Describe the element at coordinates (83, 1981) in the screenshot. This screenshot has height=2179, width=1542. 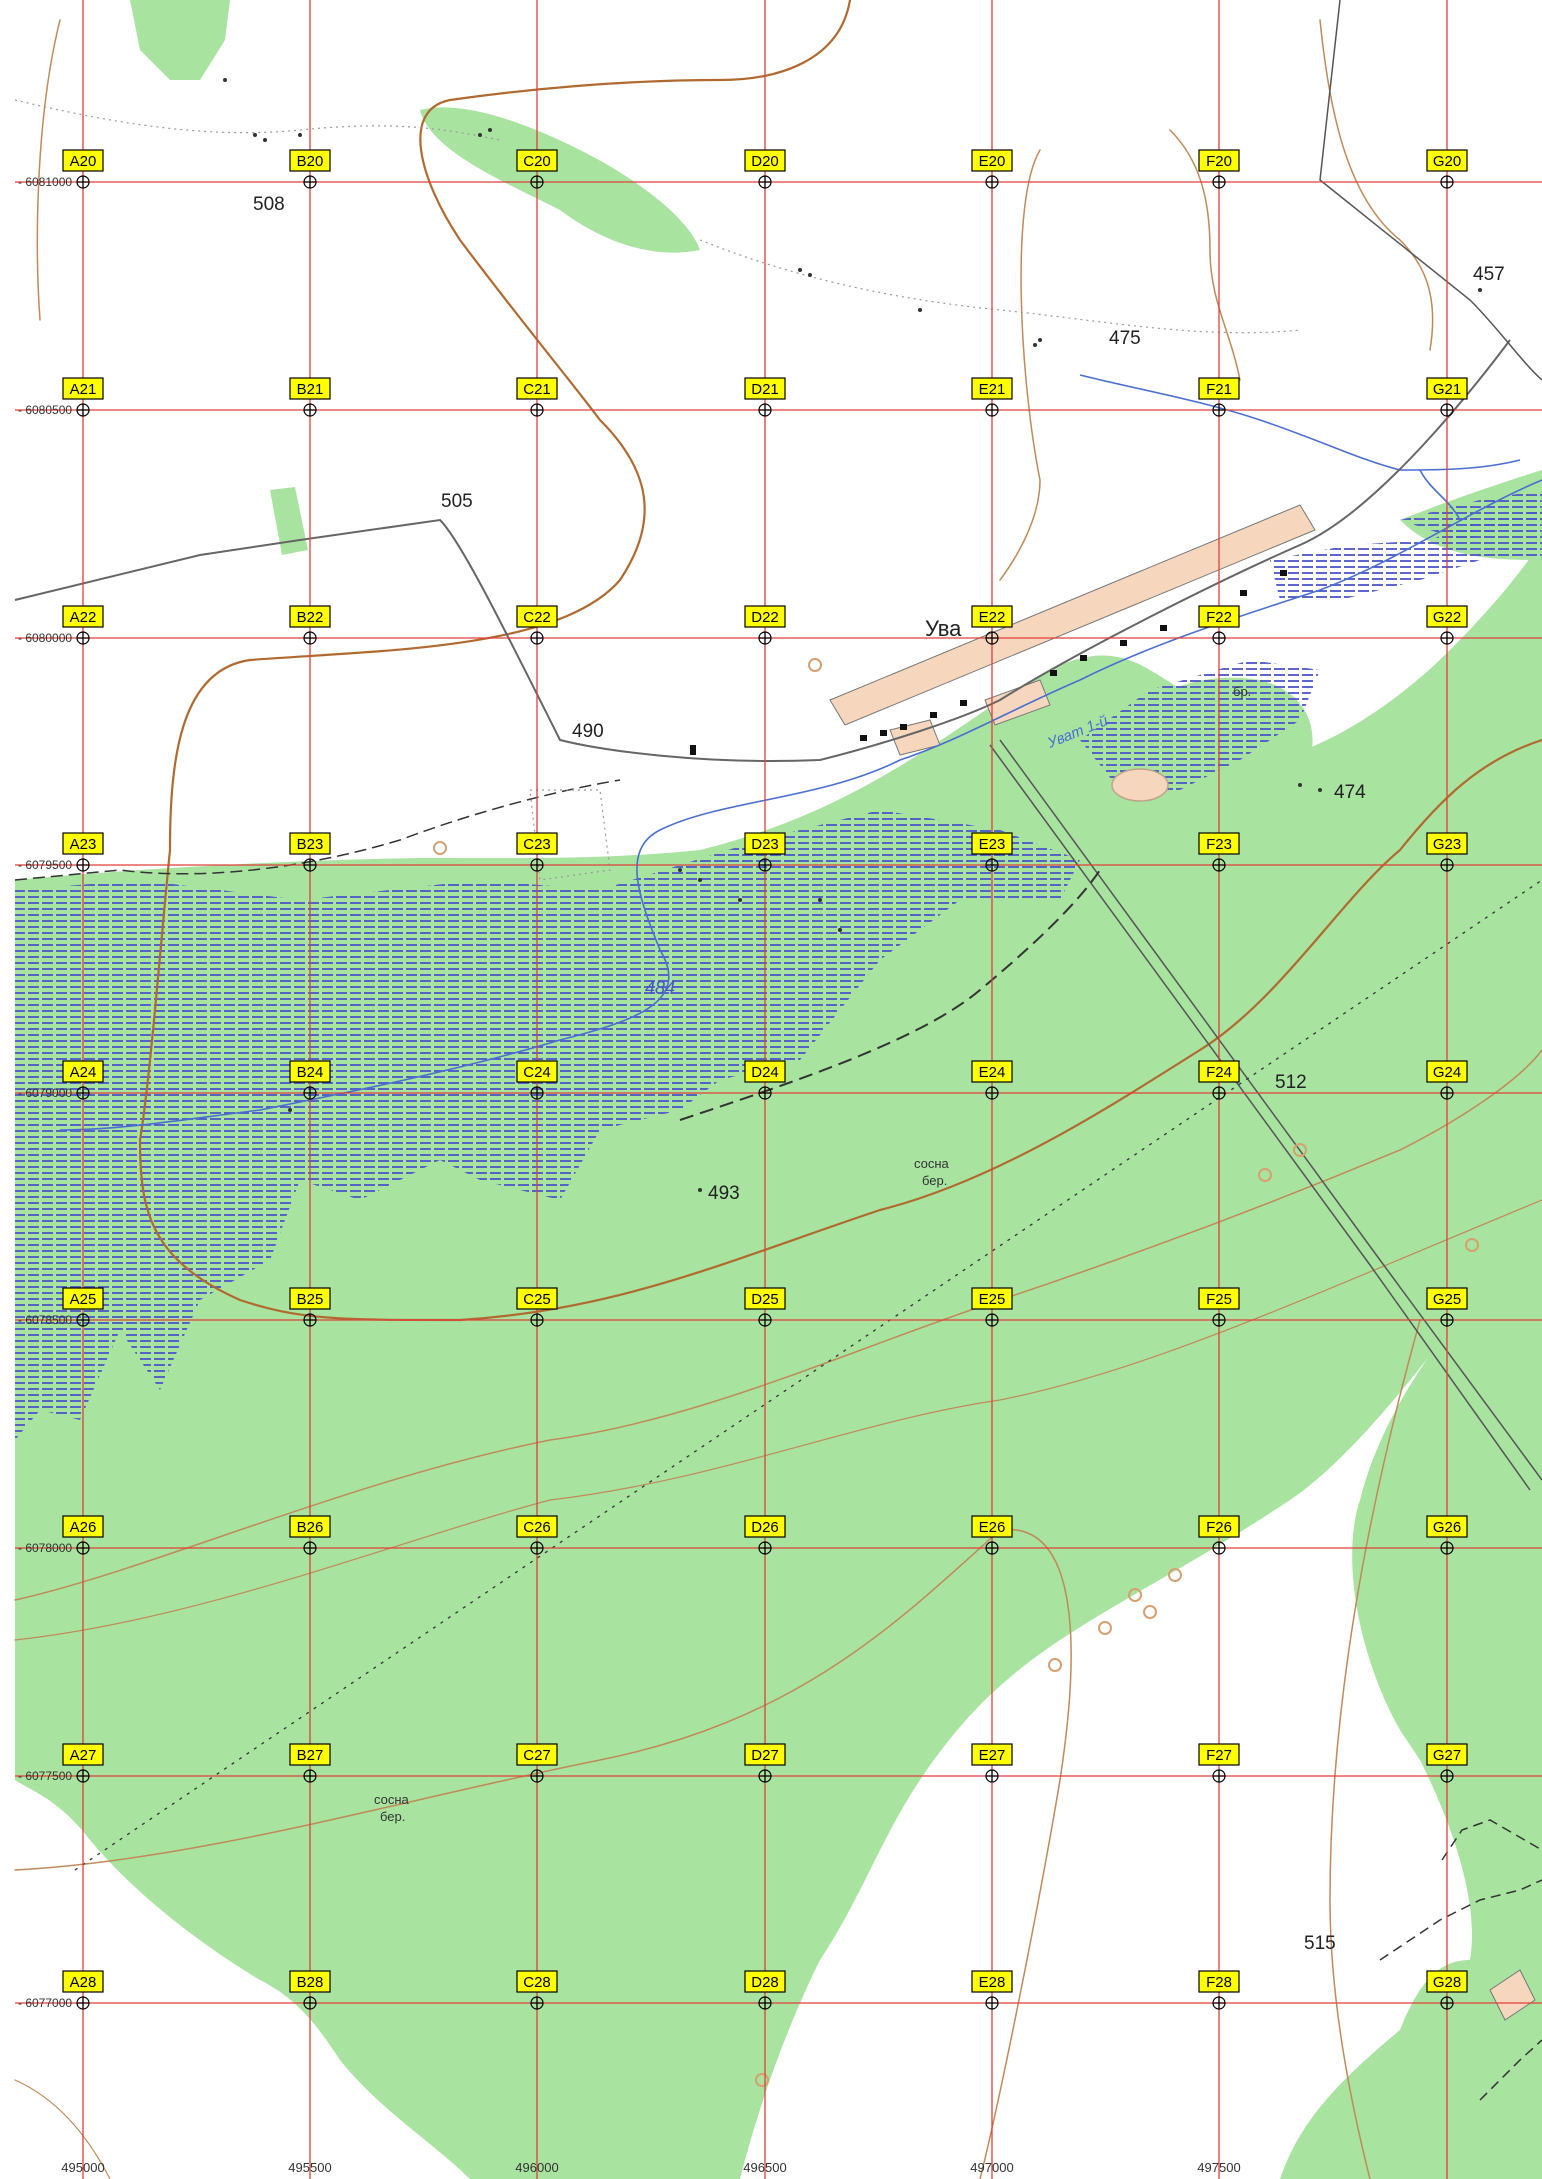
I see `grid-label-A28: A28` at that location.